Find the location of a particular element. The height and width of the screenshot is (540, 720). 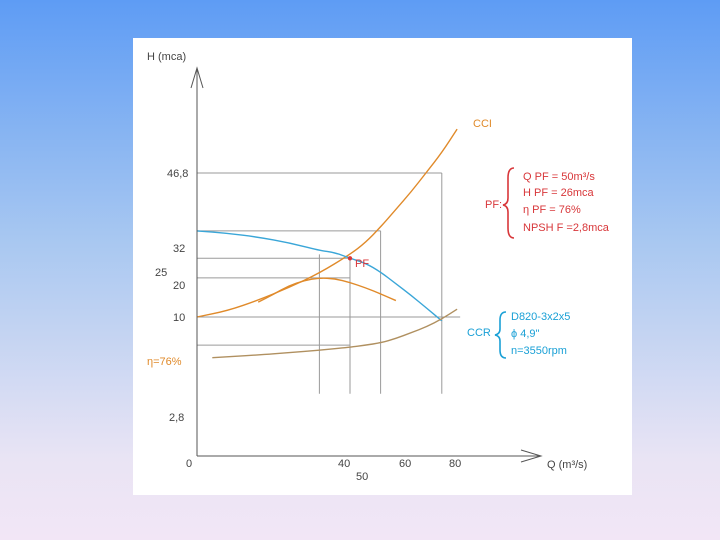

y-tick-label: 2,8 is located at coordinates (176, 418).